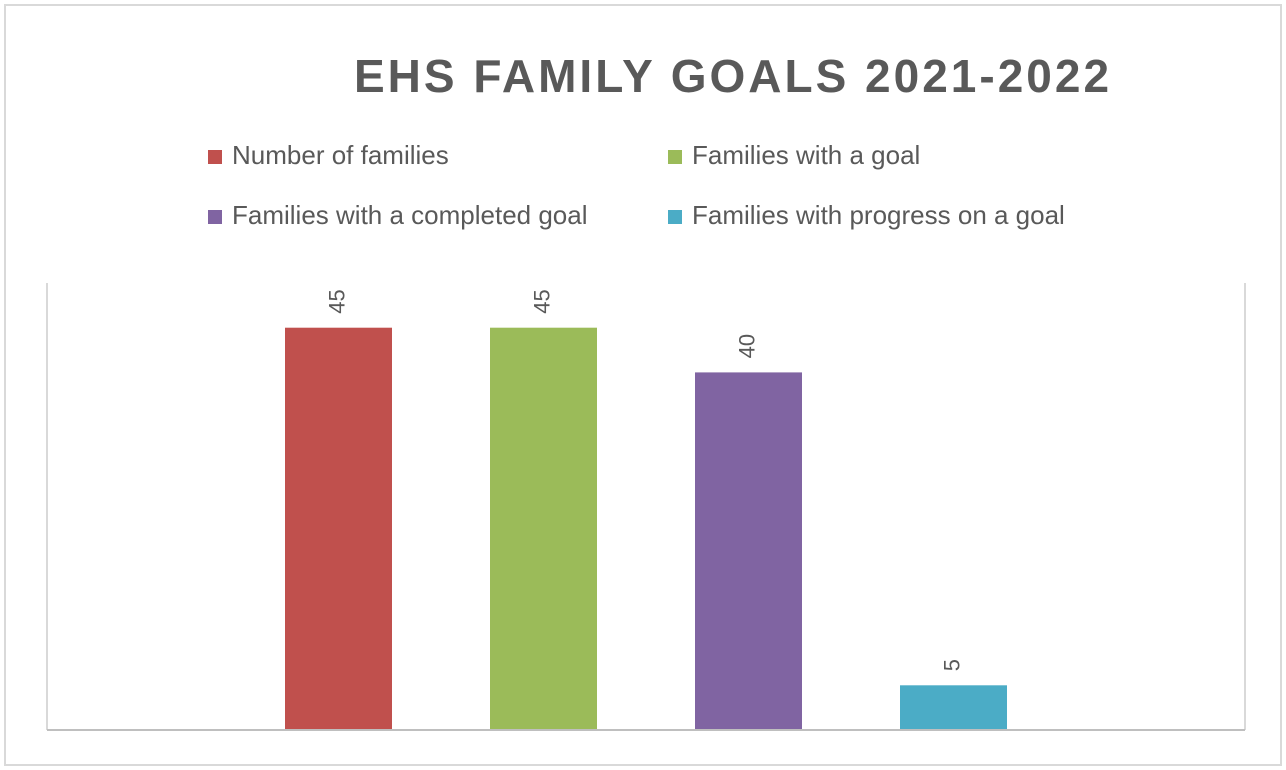 This screenshot has width=1286, height=770. Describe the element at coordinates (806, 155) in the screenshot. I see `legend-label: Families with a goal` at that location.